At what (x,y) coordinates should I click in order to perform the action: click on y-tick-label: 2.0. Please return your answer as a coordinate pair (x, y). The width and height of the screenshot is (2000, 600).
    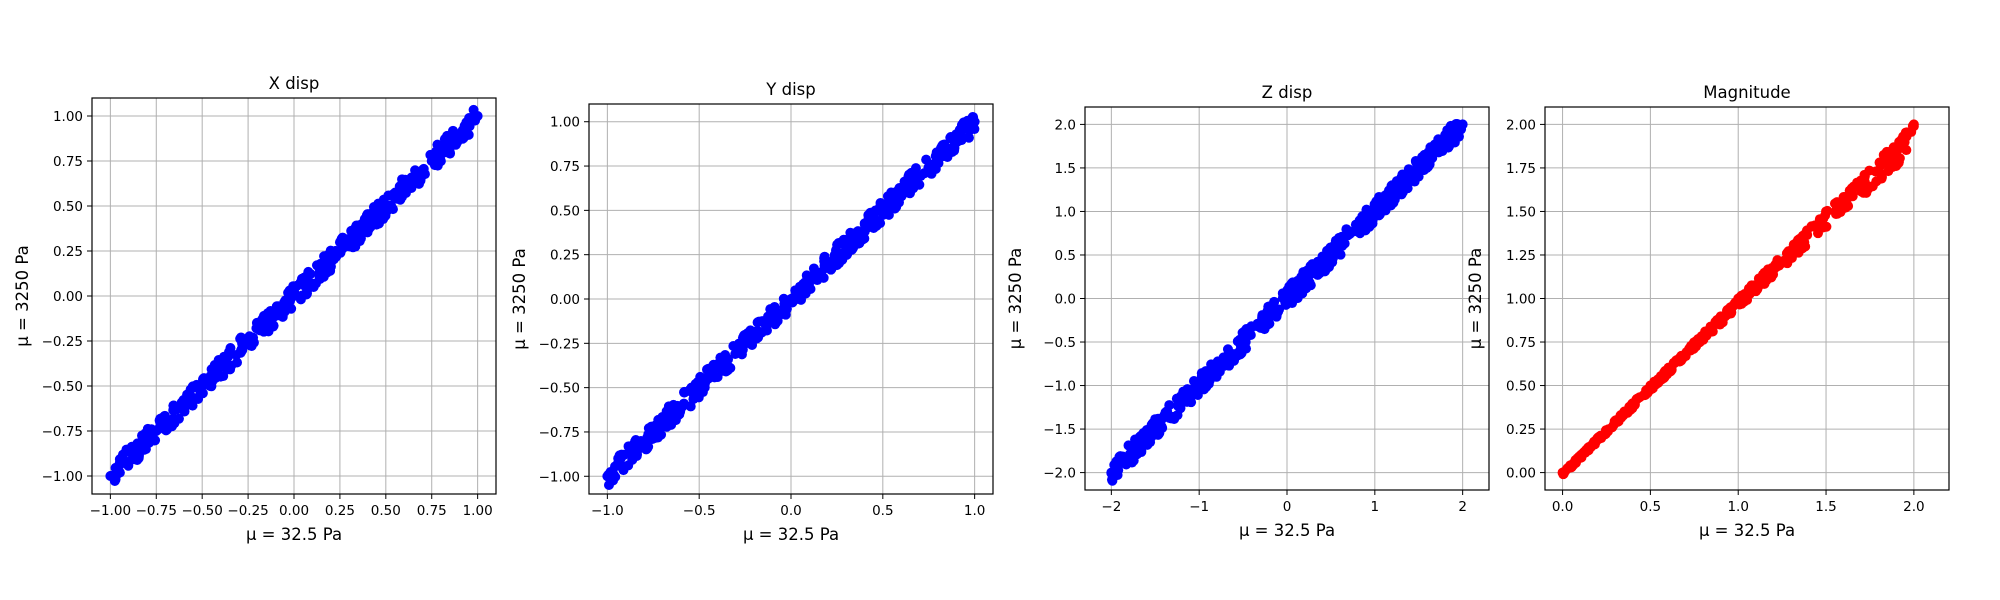
    Looking at the image, I should click on (1065, 125).